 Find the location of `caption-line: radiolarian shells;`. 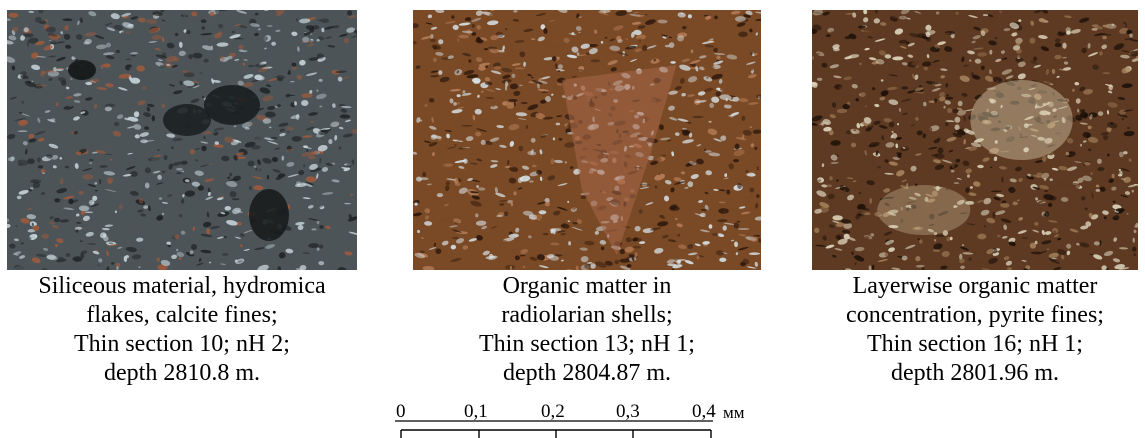

caption-line: radiolarian shells; is located at coordinates (587, 315).